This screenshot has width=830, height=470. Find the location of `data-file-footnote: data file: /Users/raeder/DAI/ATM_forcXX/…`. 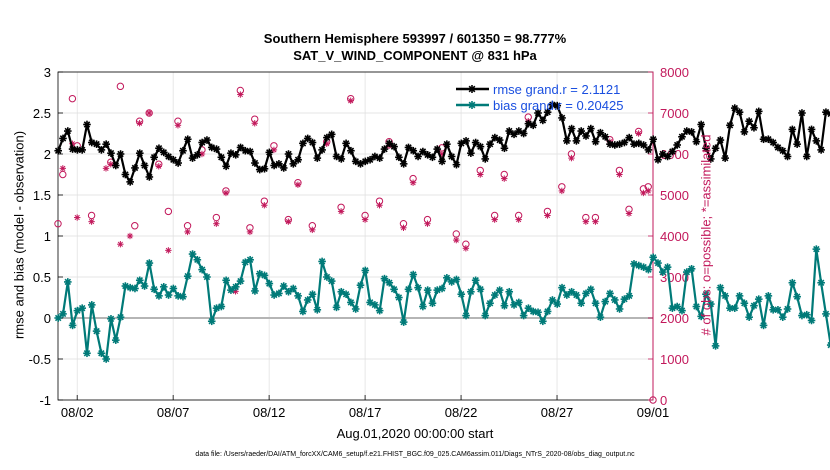

data-file-footnote: data file: /Users/raeder/DAI/ATM_forcXX/… is located at coordinates (415, 454).